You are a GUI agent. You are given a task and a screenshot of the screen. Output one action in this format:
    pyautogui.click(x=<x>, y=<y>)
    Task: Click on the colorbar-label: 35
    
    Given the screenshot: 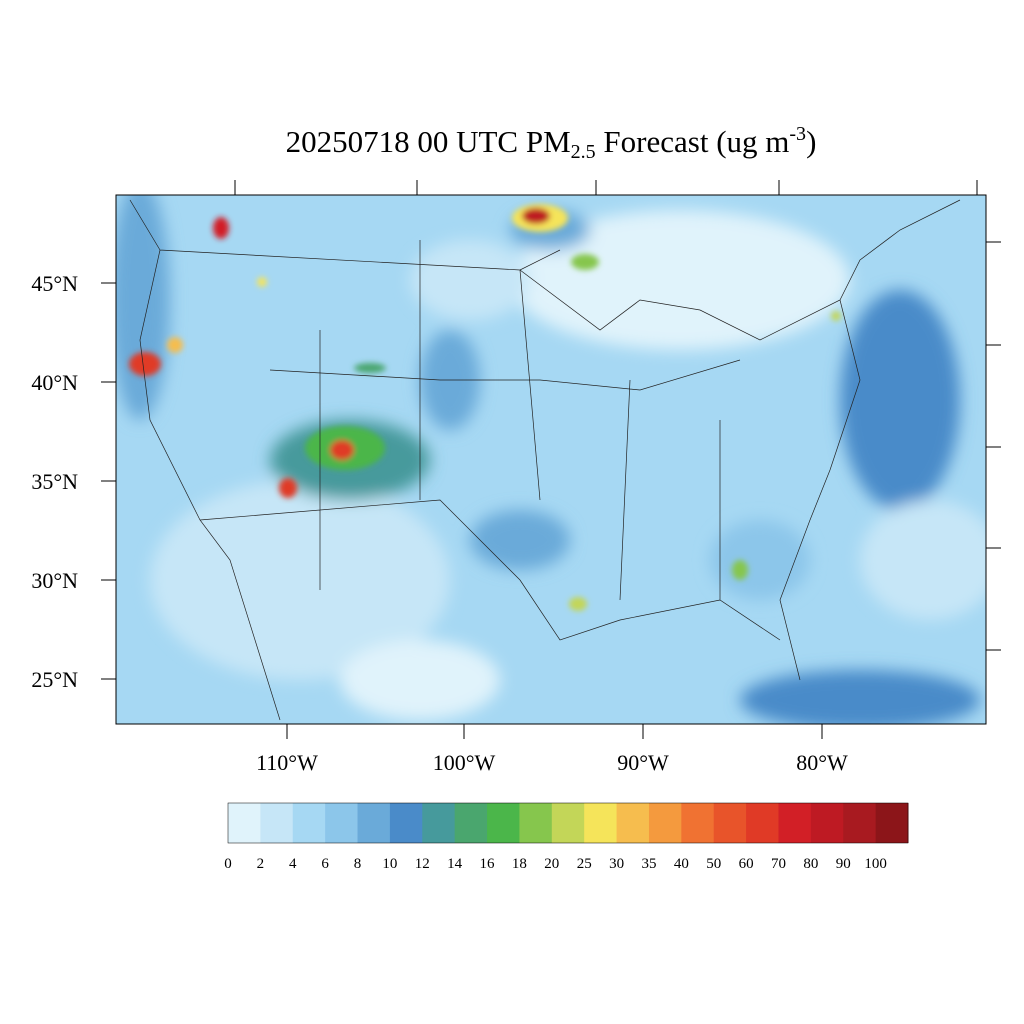 What is the action you would take?
    pyautogui.click(x=648, y=864)
    